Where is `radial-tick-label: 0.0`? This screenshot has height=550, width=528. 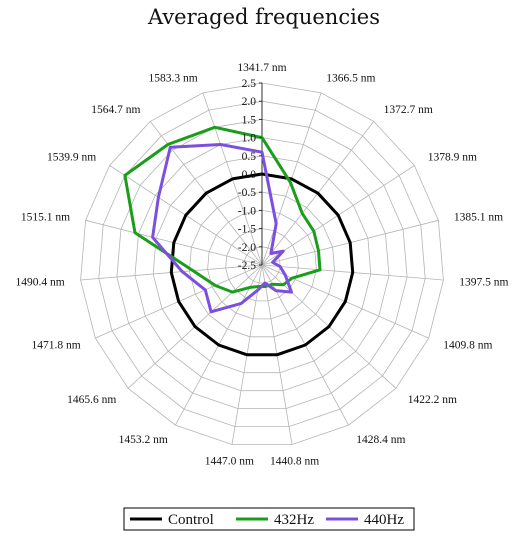
radial-tick-label: 0.0 is located at coordinates (249, 175).